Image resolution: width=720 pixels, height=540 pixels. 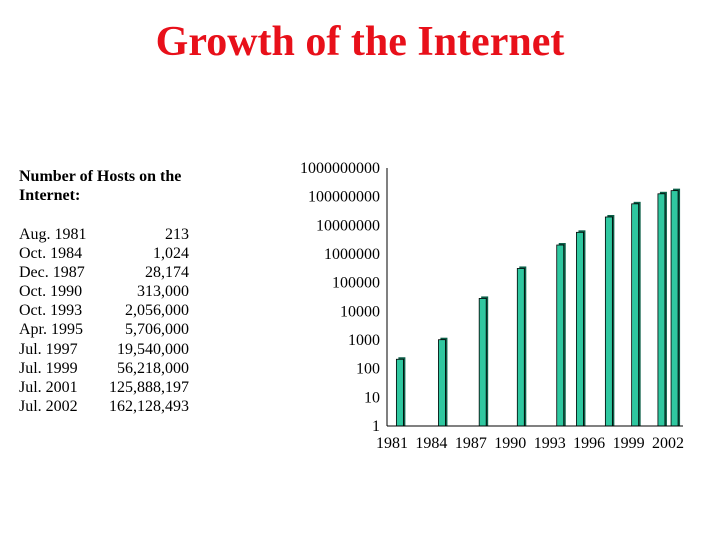 I want to click on host-date: Jul. 1999, so click(x=48, y=368).